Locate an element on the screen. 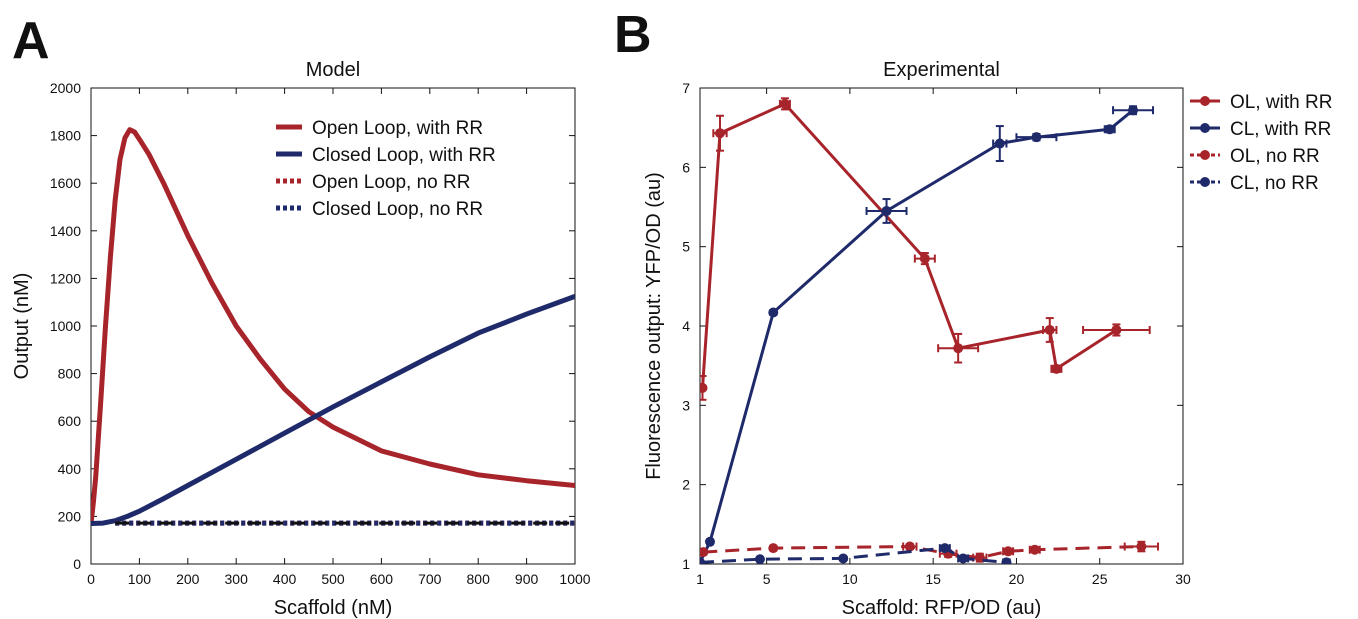 Image resolution: width=1358 pixels, height=619 pixels. x-tick-label: 15 is located at coordinates (933, 579).